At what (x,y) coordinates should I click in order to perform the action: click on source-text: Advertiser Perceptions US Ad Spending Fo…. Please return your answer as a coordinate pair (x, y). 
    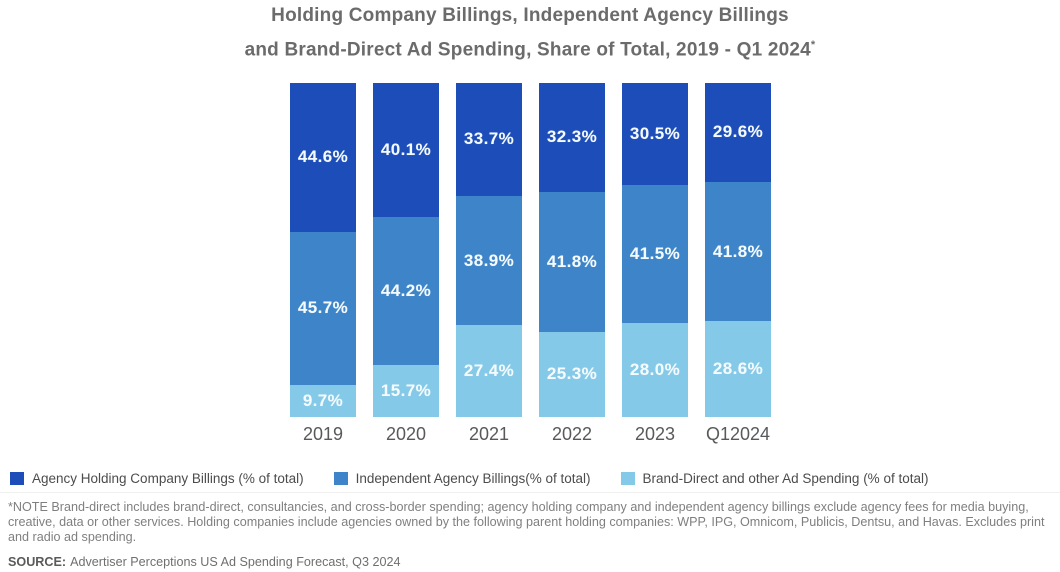
    Looking at the image, I should click on (235, 562).